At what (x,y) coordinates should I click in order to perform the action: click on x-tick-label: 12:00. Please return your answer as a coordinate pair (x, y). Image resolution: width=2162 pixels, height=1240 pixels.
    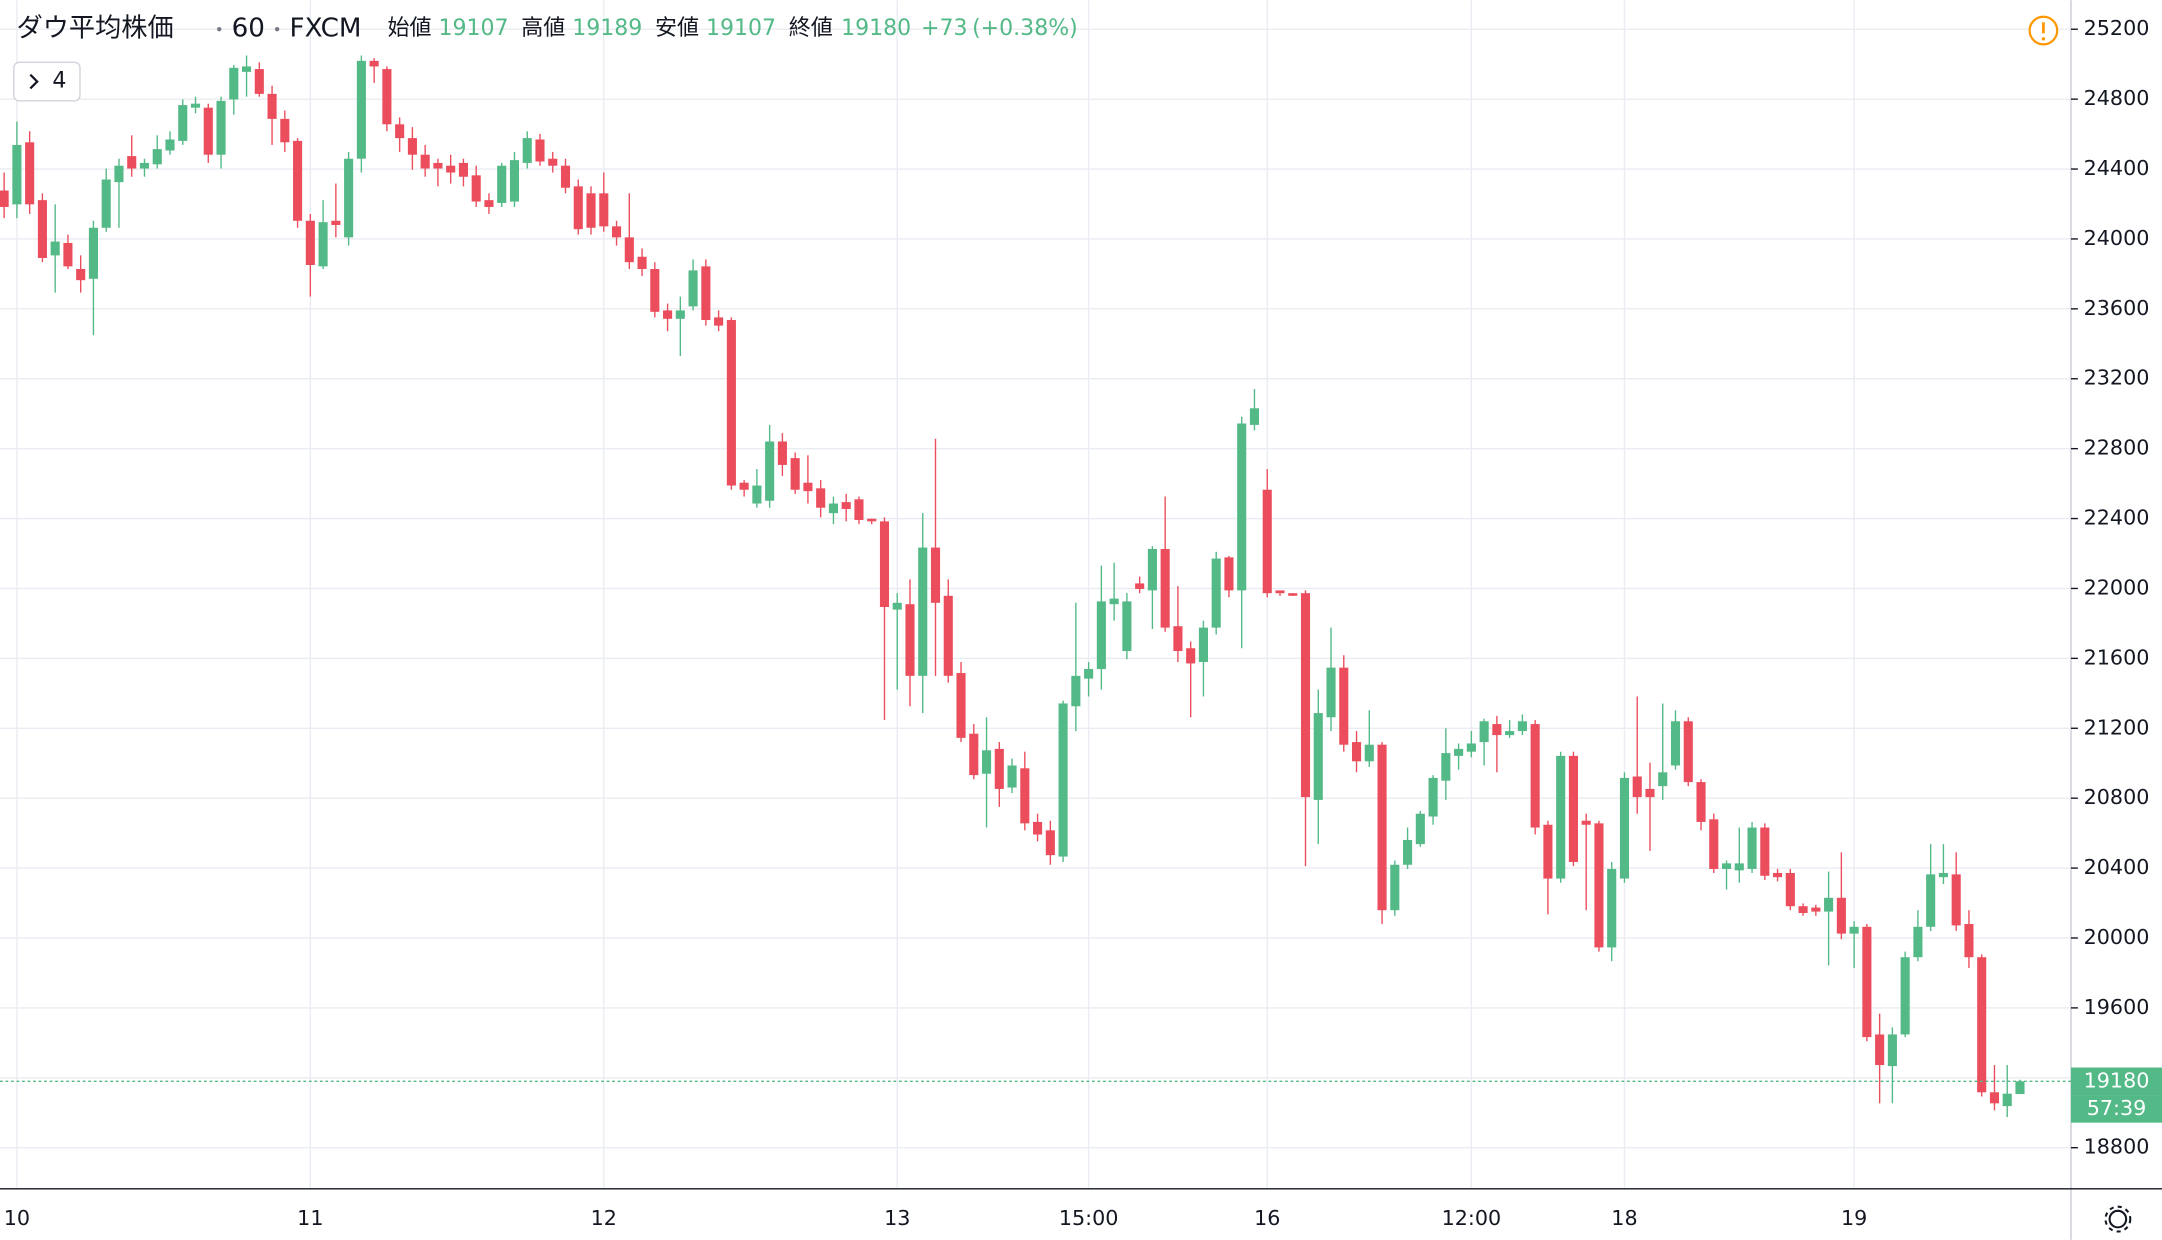
    Looking at the image, I should click on (1472, 1218).